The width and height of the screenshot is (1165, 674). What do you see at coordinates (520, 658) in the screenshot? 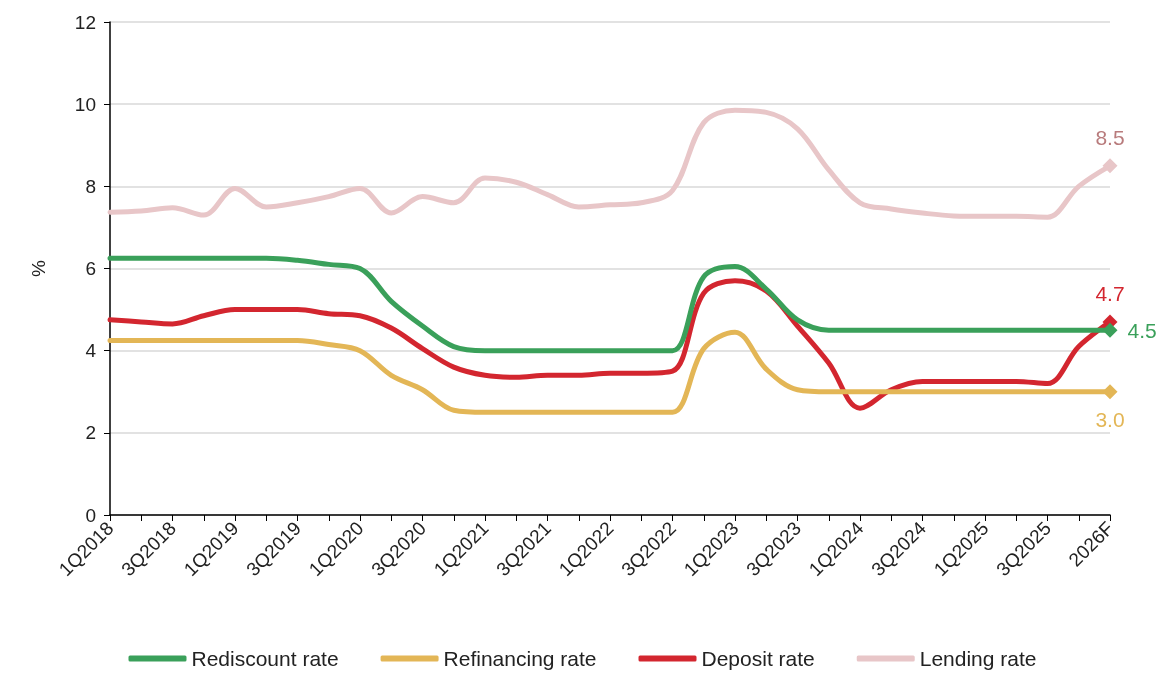
I see `legend-label: Refinancing rate` at bounding box center [520, 658].